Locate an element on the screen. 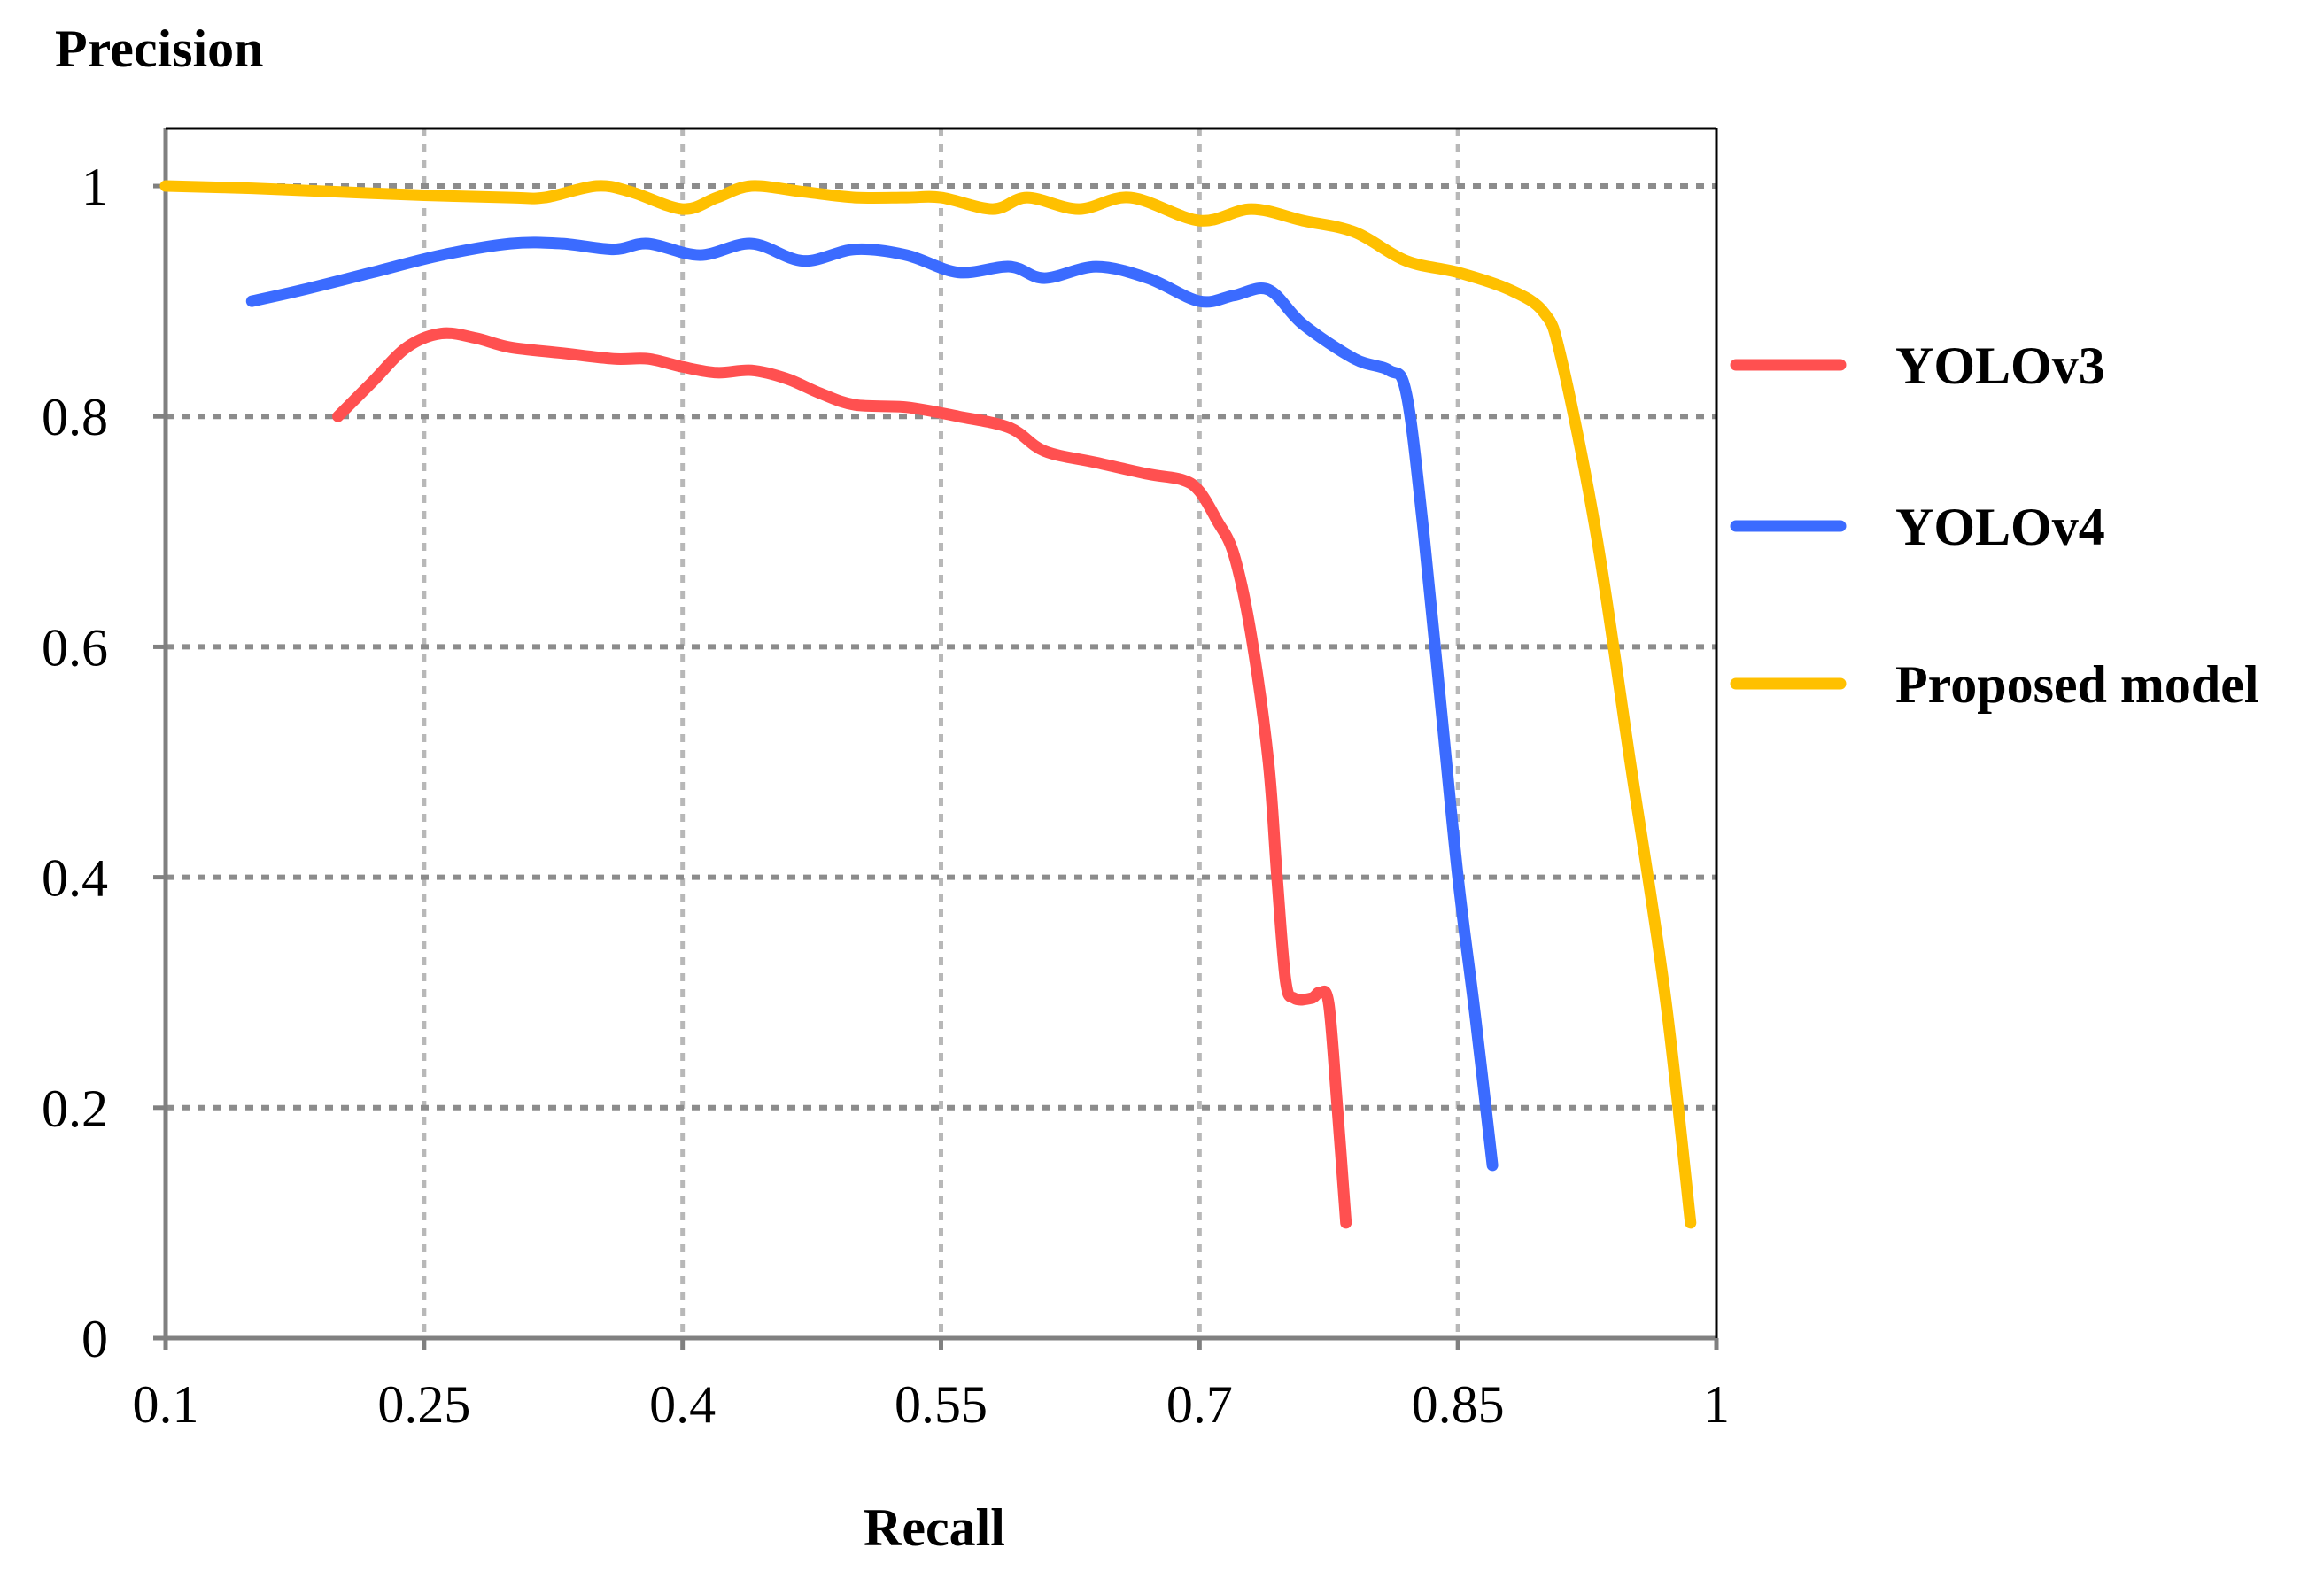  x-tick-label: 0.1 is located at coordinates (166, 1404).